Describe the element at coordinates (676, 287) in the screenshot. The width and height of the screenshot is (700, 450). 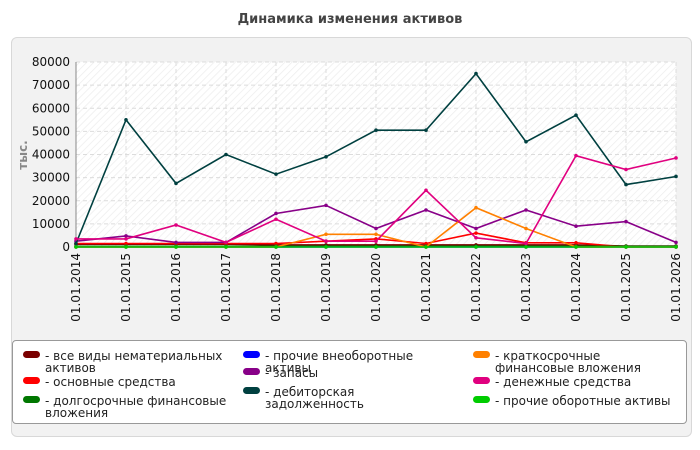
I see `x-tick-label: 01.01.2026` at that location.